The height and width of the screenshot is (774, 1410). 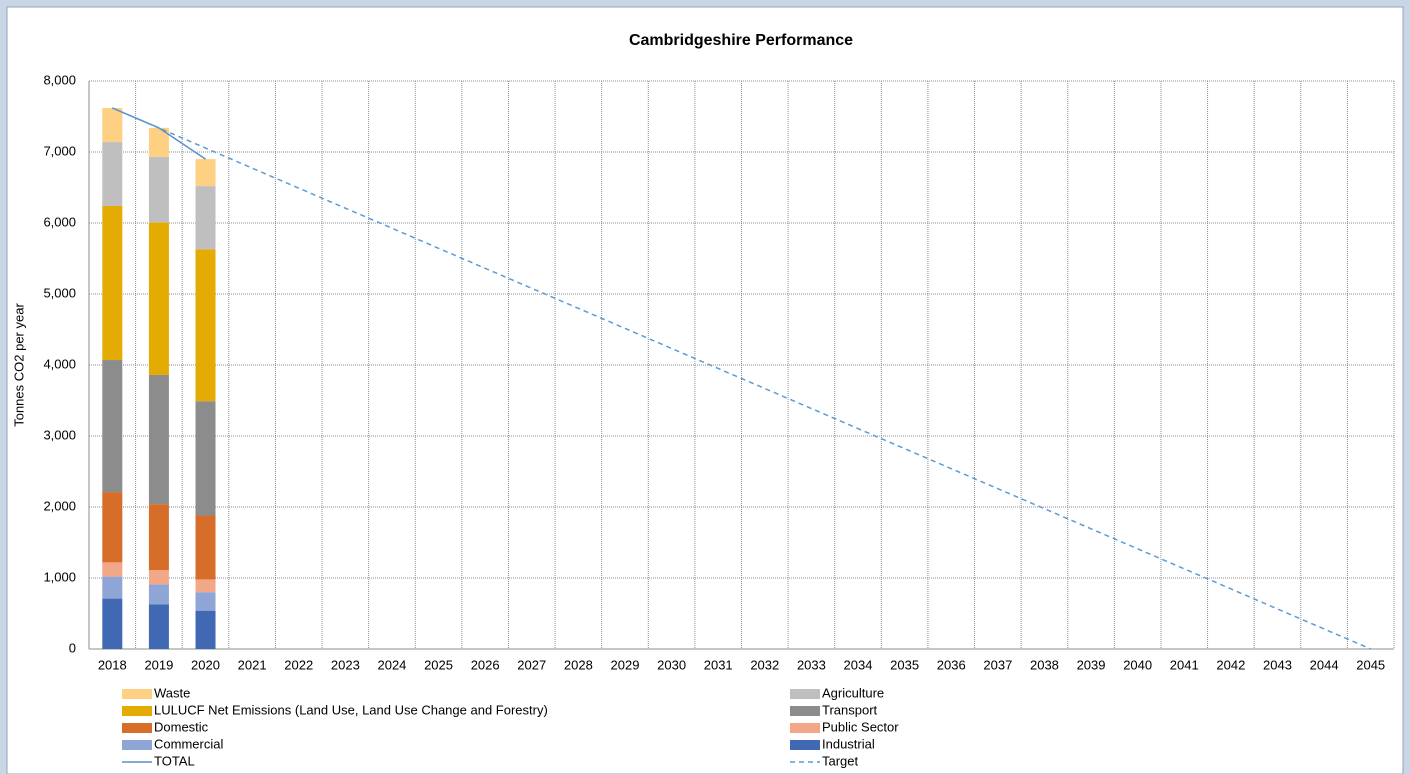 What do you see at coordinates (438, 664) in the screenshot?
I see `x-tick-label: 2025` at bounding box center [438, 664].